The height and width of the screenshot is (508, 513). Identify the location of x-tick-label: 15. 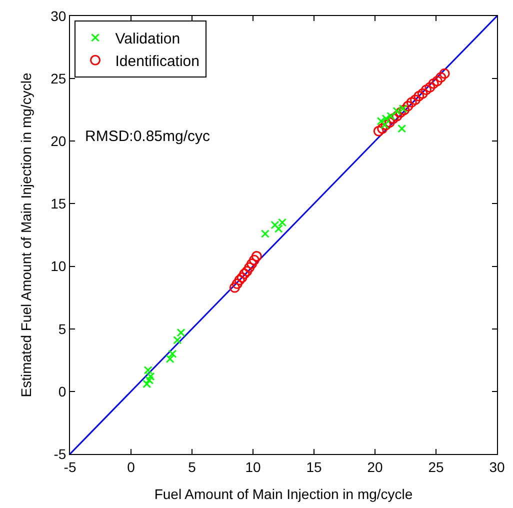
(314, 466).